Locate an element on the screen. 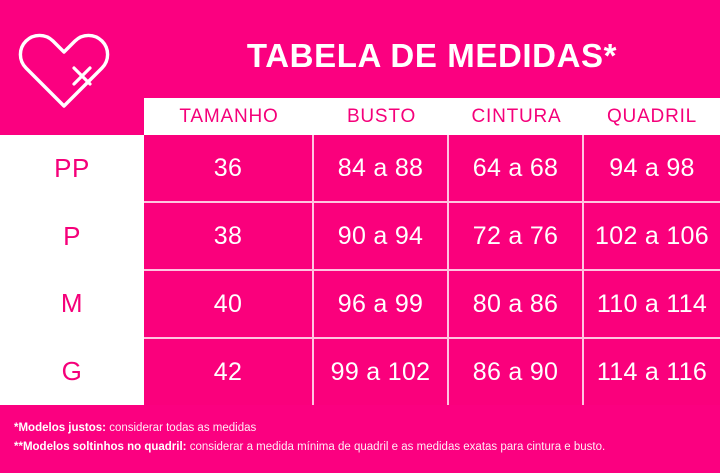 The image size is (720, 473). cell-quadril: 110 a 114 is located at coordinates (652, 304).